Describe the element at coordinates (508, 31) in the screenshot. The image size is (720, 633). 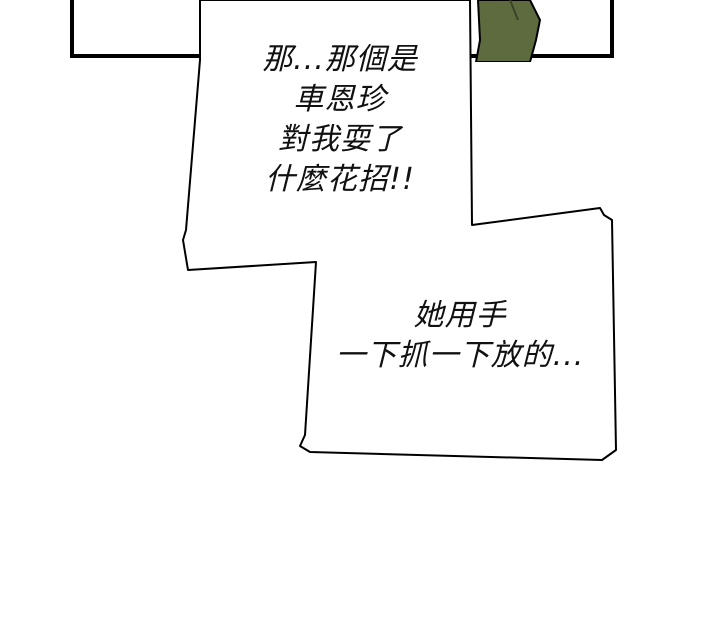
I see `character-silhouette` at that location.